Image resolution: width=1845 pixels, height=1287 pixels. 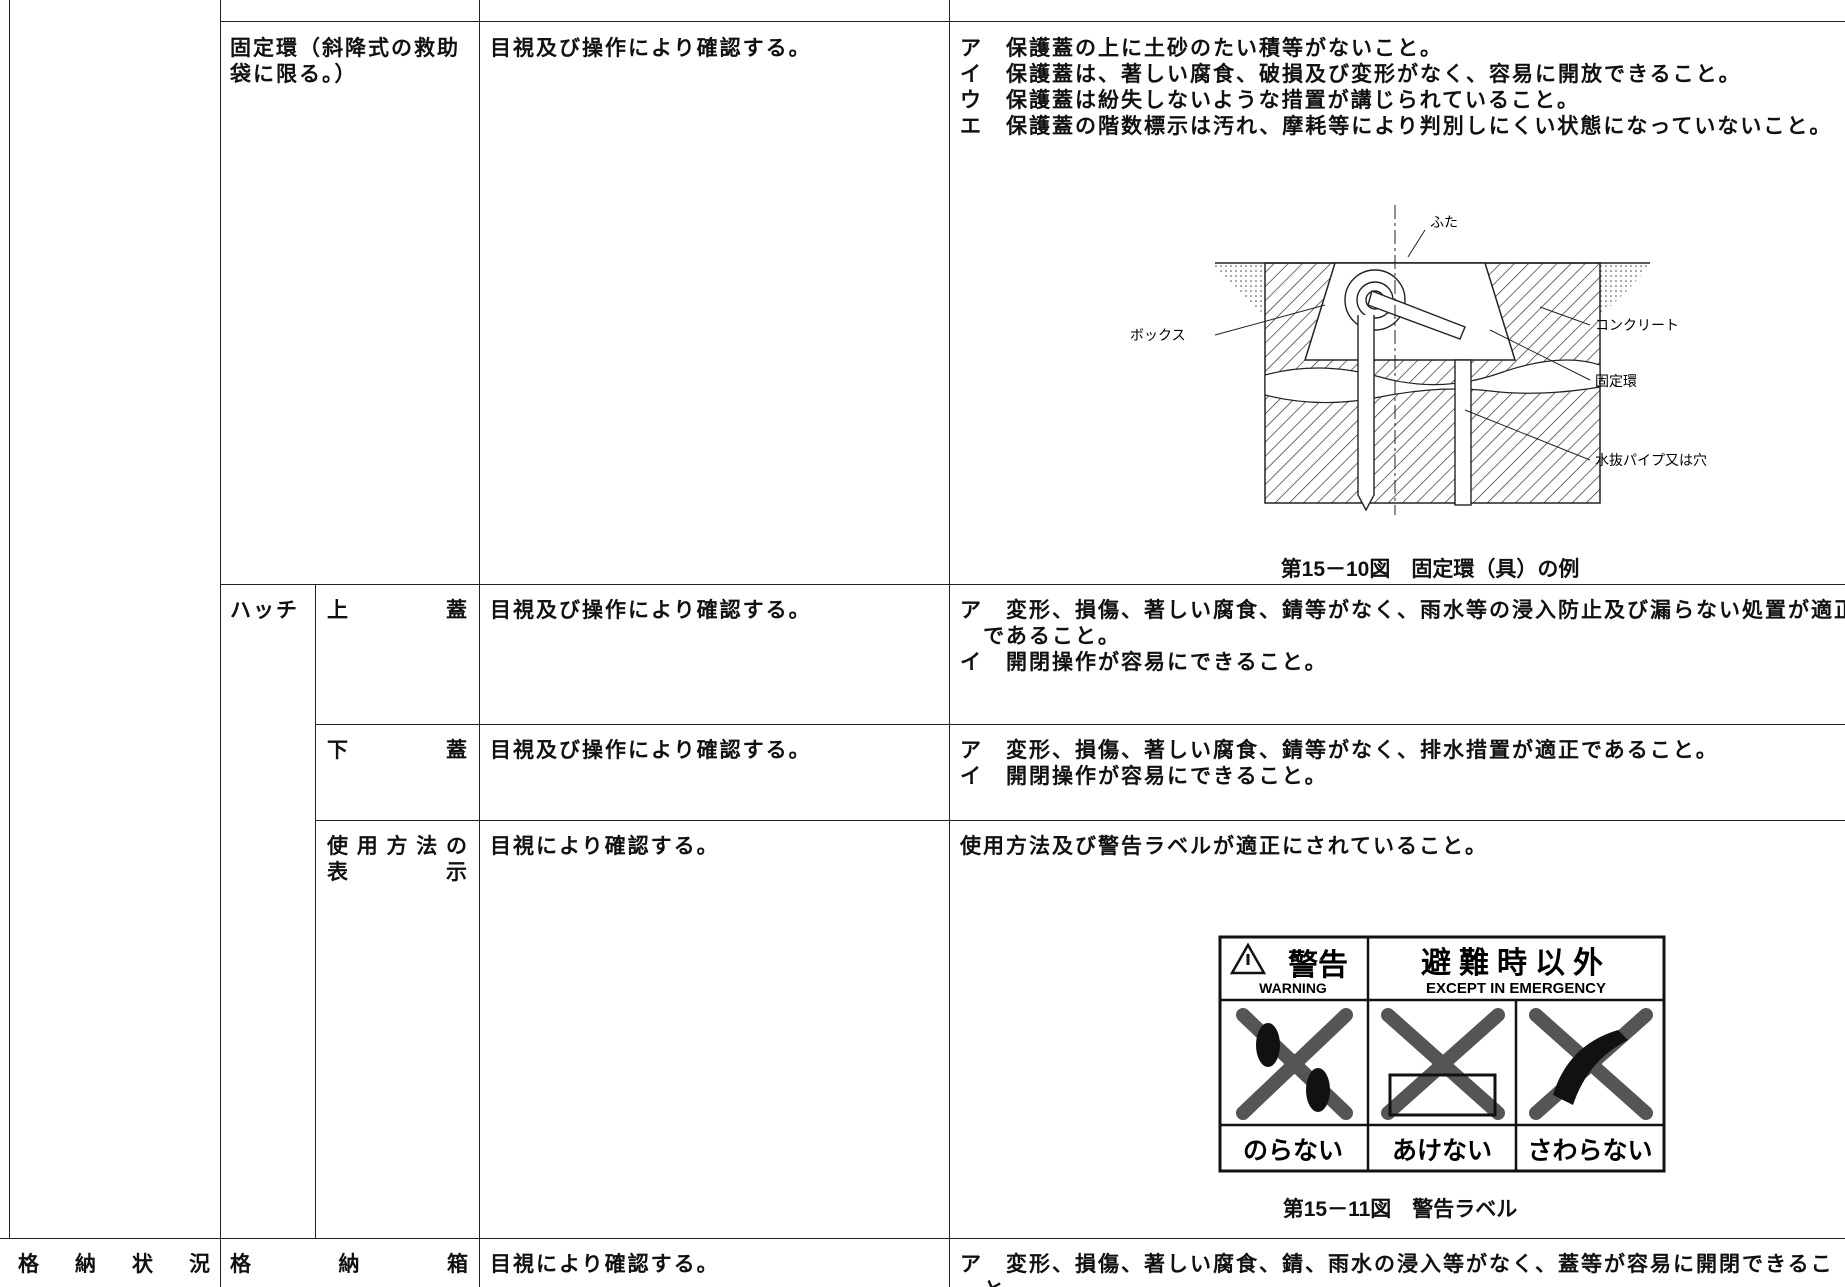 I want to click on label-text: のらない, so click(x=1293, y=1151).